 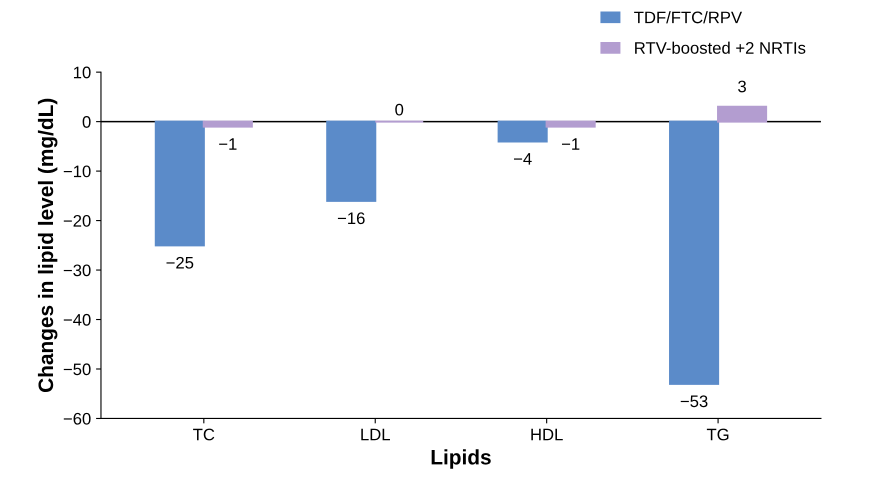 What do you see at coordinates (86, 122) in the screenshot?
I see `y-tick-label: 0` at bounding box center [86, 122].